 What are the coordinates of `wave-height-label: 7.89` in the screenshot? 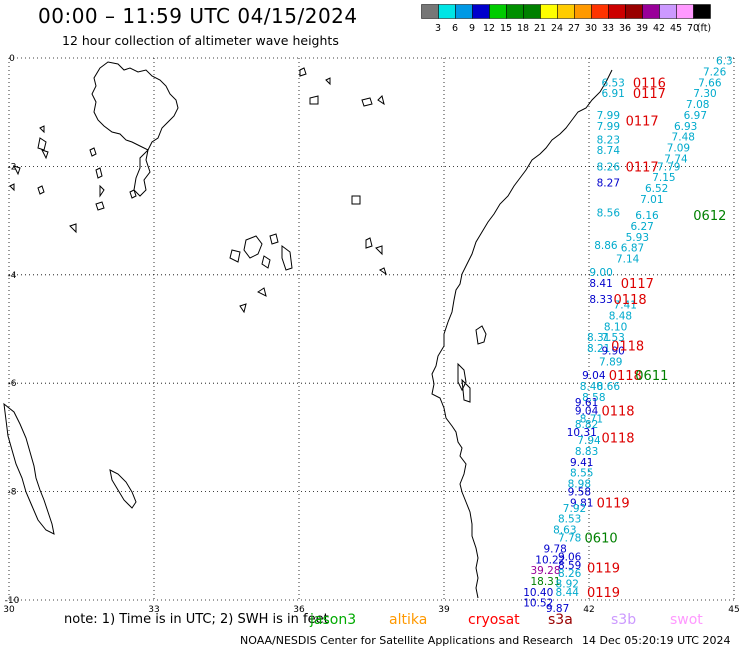 It's located at (610, 363).